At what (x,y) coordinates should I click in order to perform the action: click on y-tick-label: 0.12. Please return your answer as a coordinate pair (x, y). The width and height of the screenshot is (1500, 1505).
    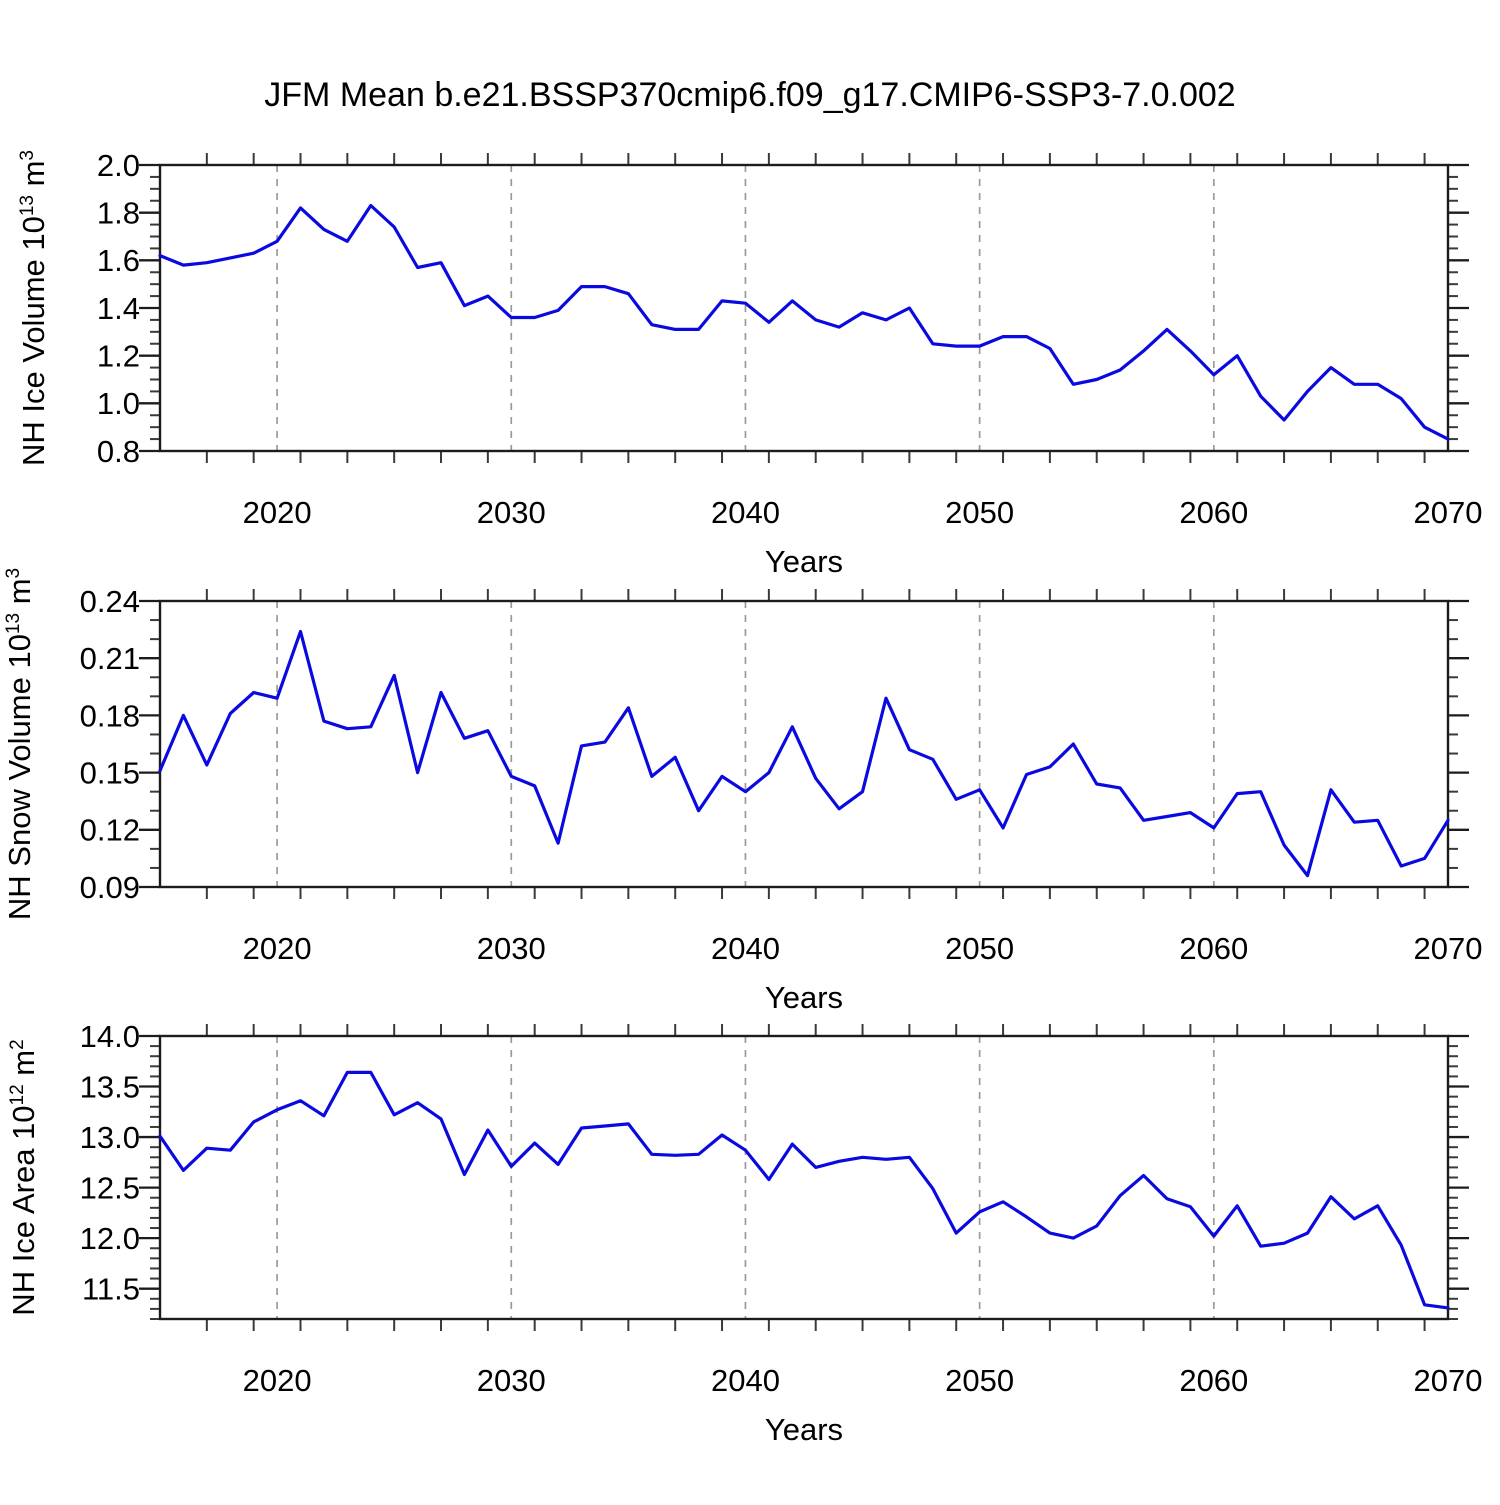
    Looking at the image, I should click on (110, 830).